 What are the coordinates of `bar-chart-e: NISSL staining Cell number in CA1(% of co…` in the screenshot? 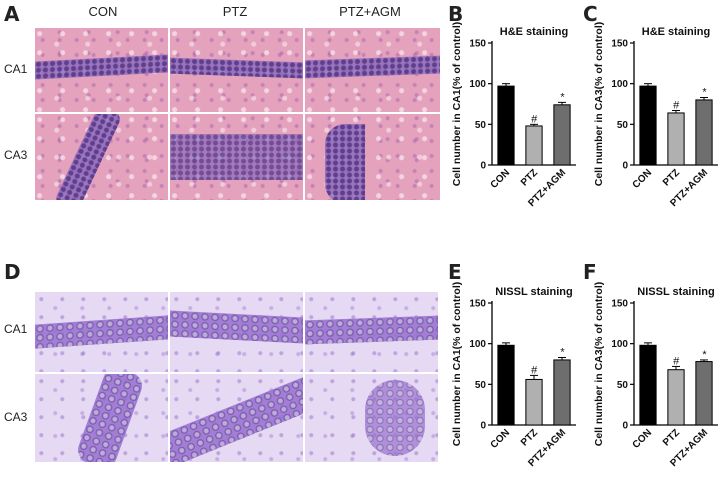 It's located at (513, 375).